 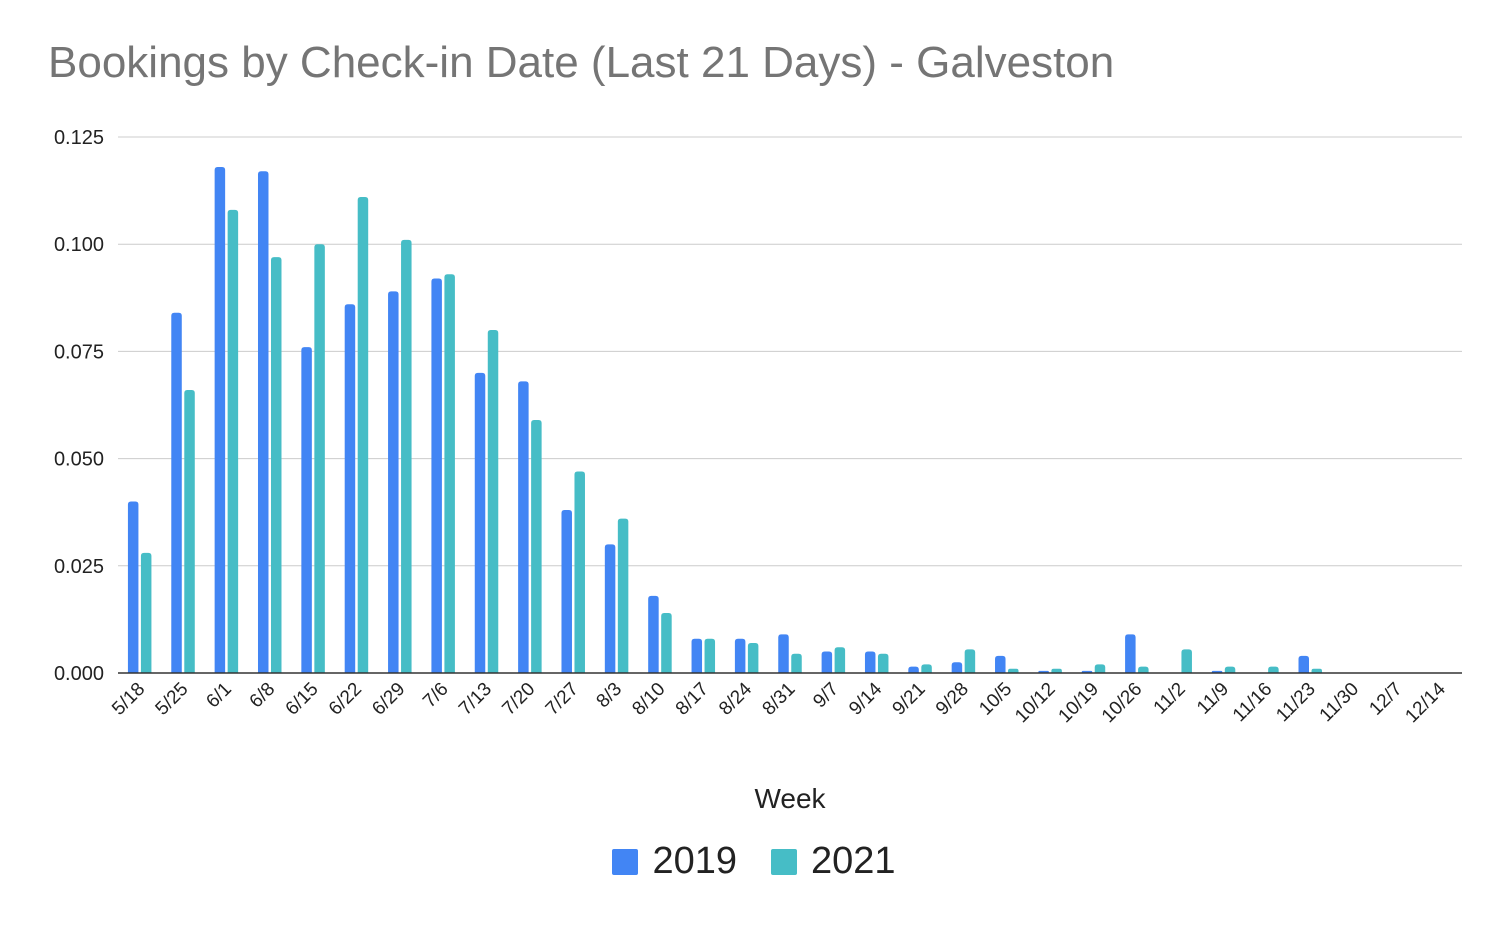 What do you see at coordinates (1170, 699) in the screenshot?
I see `x-tick-label: 11/2` at bounding box center [1170, 699].